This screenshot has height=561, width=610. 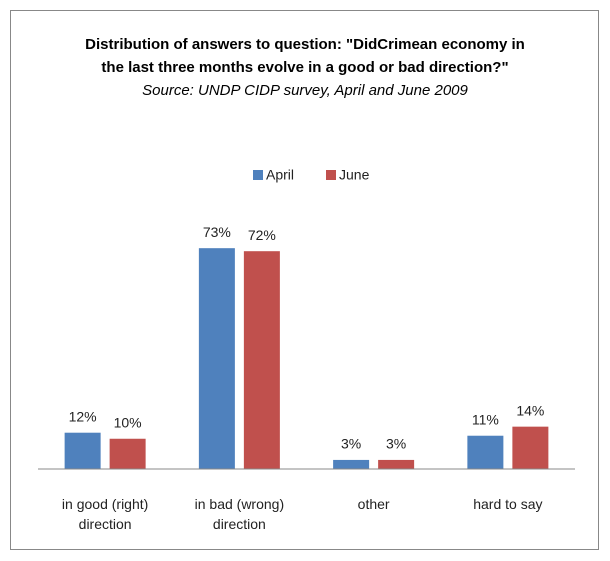 What do you see at coordinates (217, 232) in the screenshot?
I see `data-label: 73%` at bounding box center [217, 232].